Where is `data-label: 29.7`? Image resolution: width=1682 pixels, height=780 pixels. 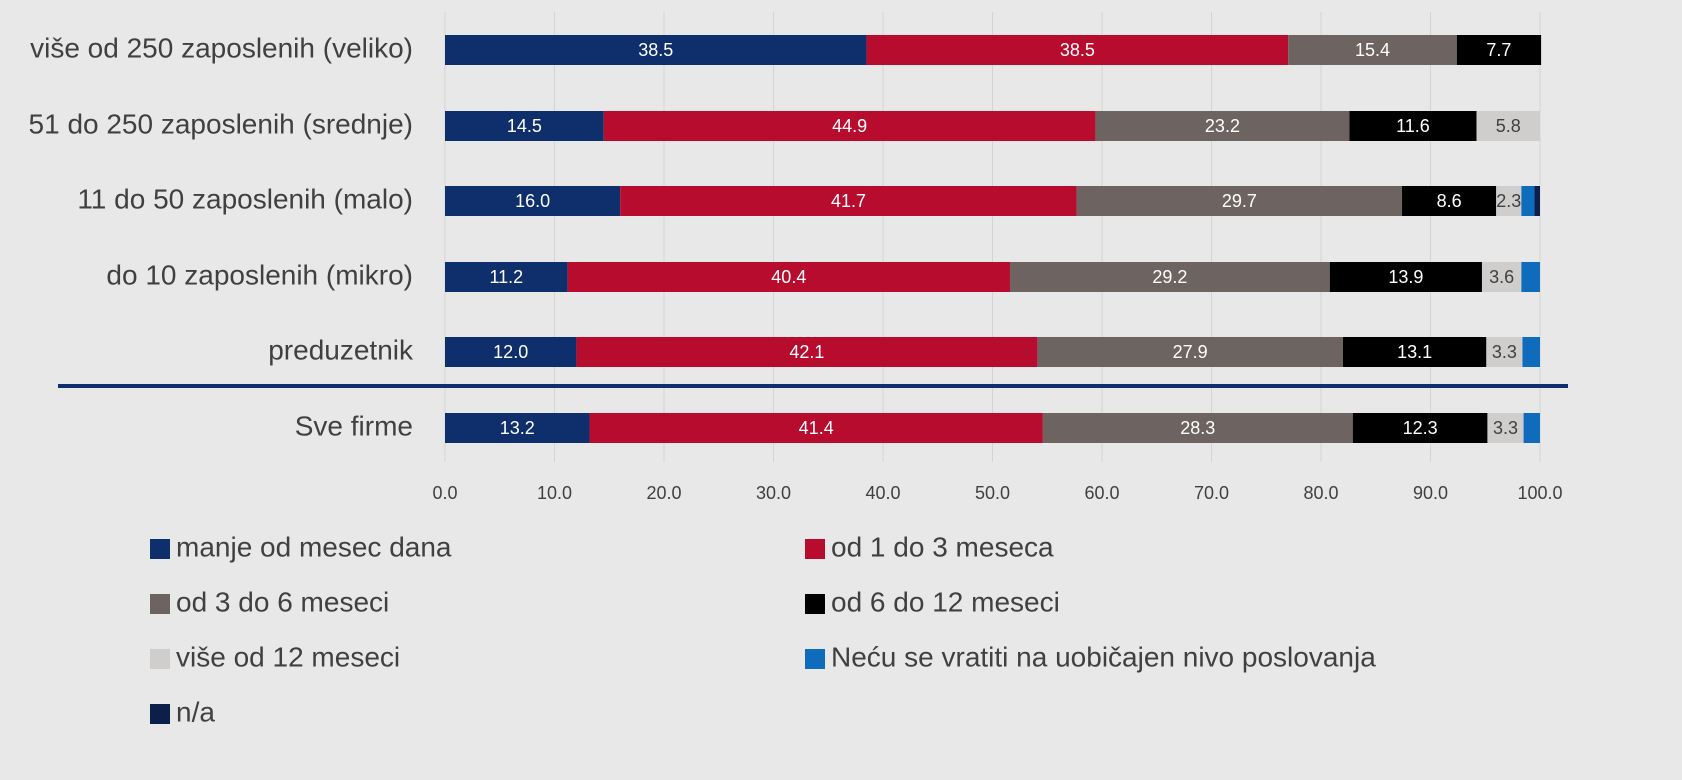 data-label: 29.7 is located at coordinates (1239, 201).